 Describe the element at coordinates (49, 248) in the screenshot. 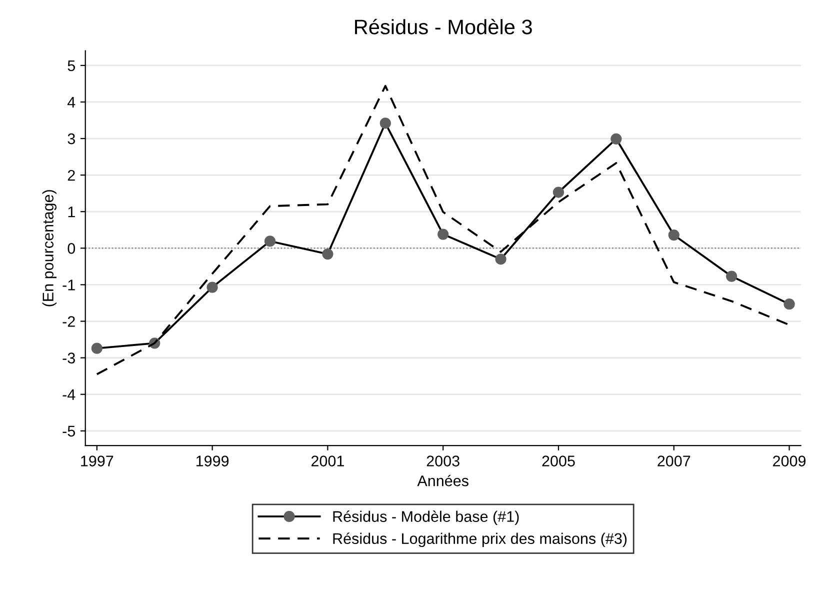

I see `y-axis-title: (En pourcentage)` at that location.